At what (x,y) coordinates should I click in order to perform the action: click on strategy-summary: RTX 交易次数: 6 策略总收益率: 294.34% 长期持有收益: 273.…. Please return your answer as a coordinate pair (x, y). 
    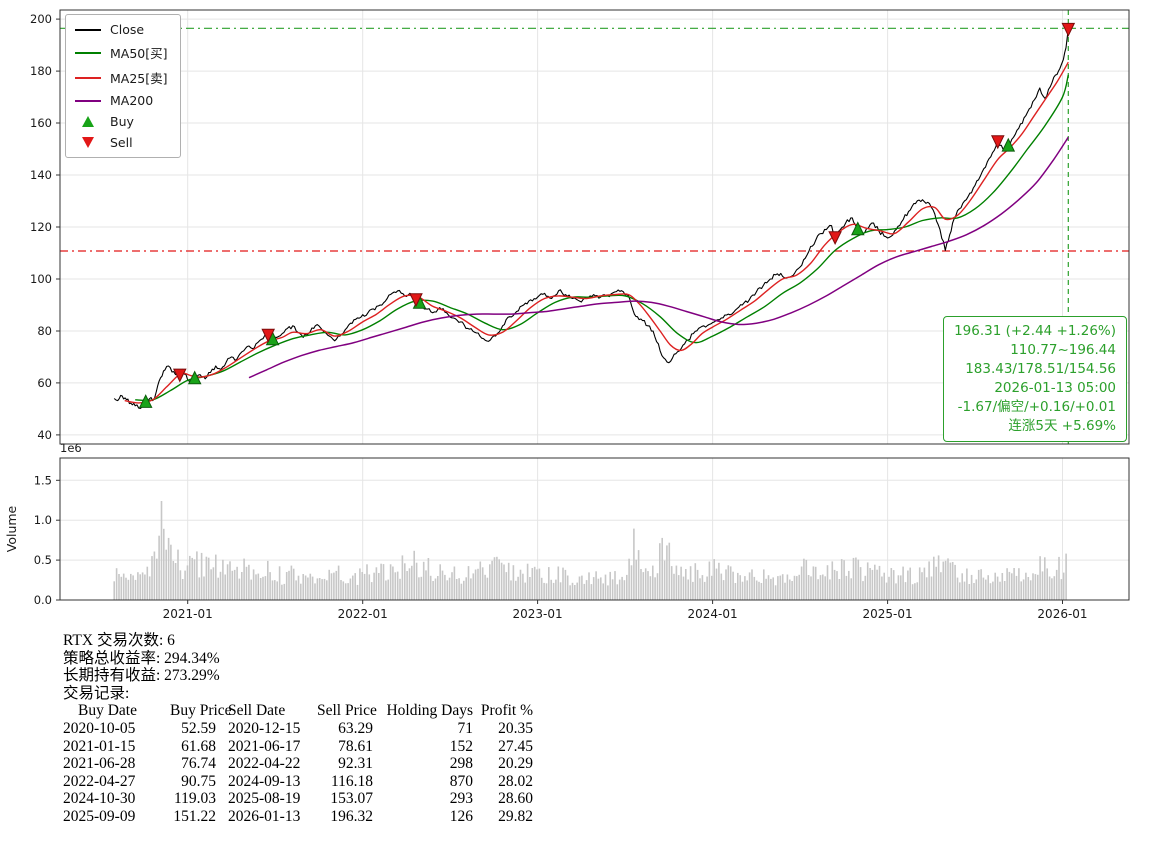
    Looking at the image, I should click on (298, 729).